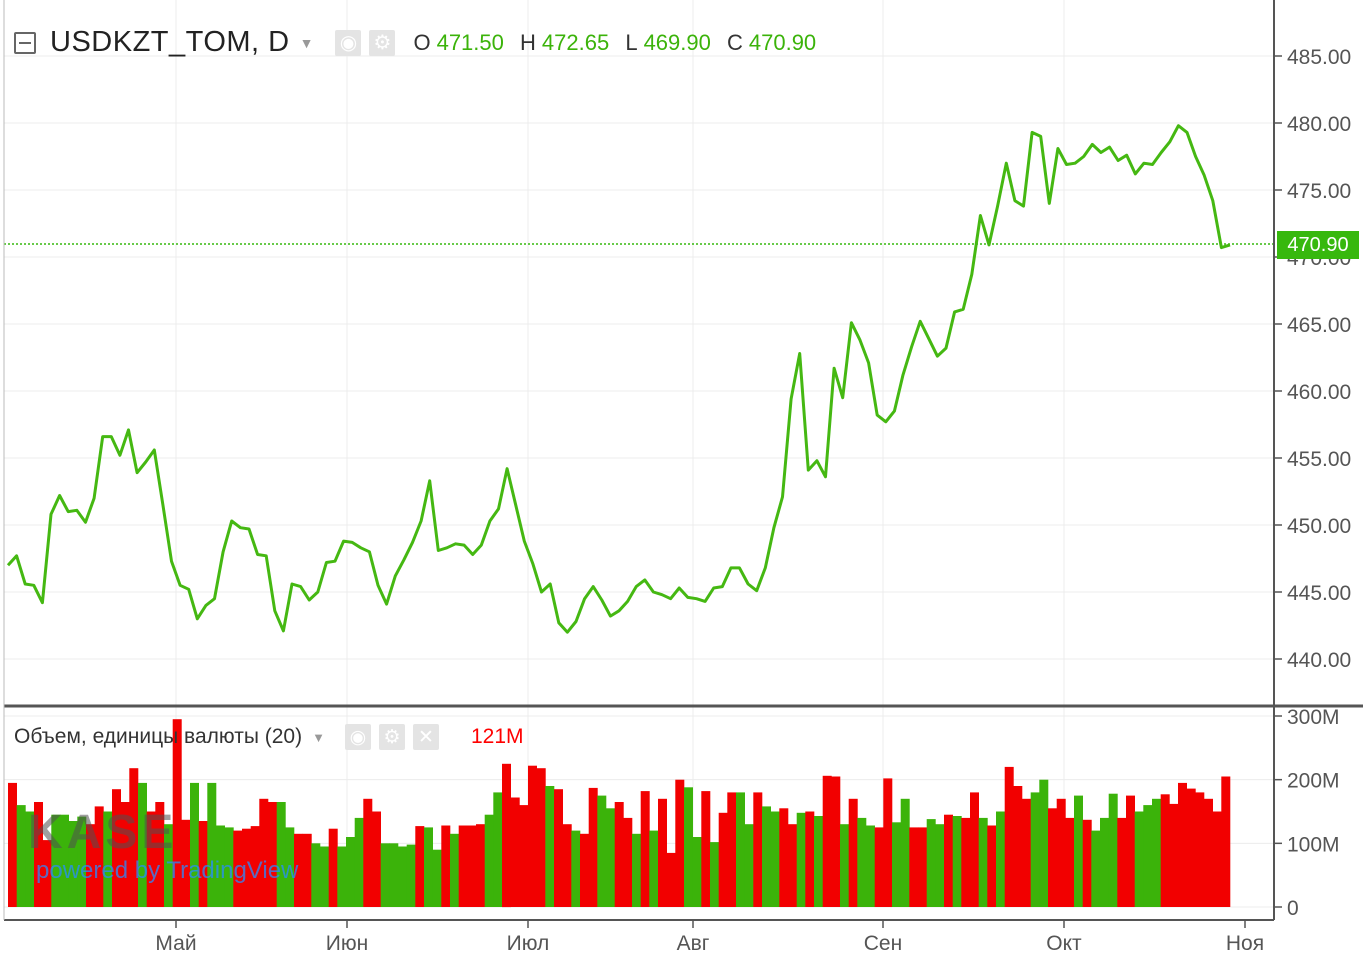 This screenshot has height=960, width=1363. Describe the element at coordinates (1319, 459) in the screenshot. I see `price-tick-label: 455.00` at that location.